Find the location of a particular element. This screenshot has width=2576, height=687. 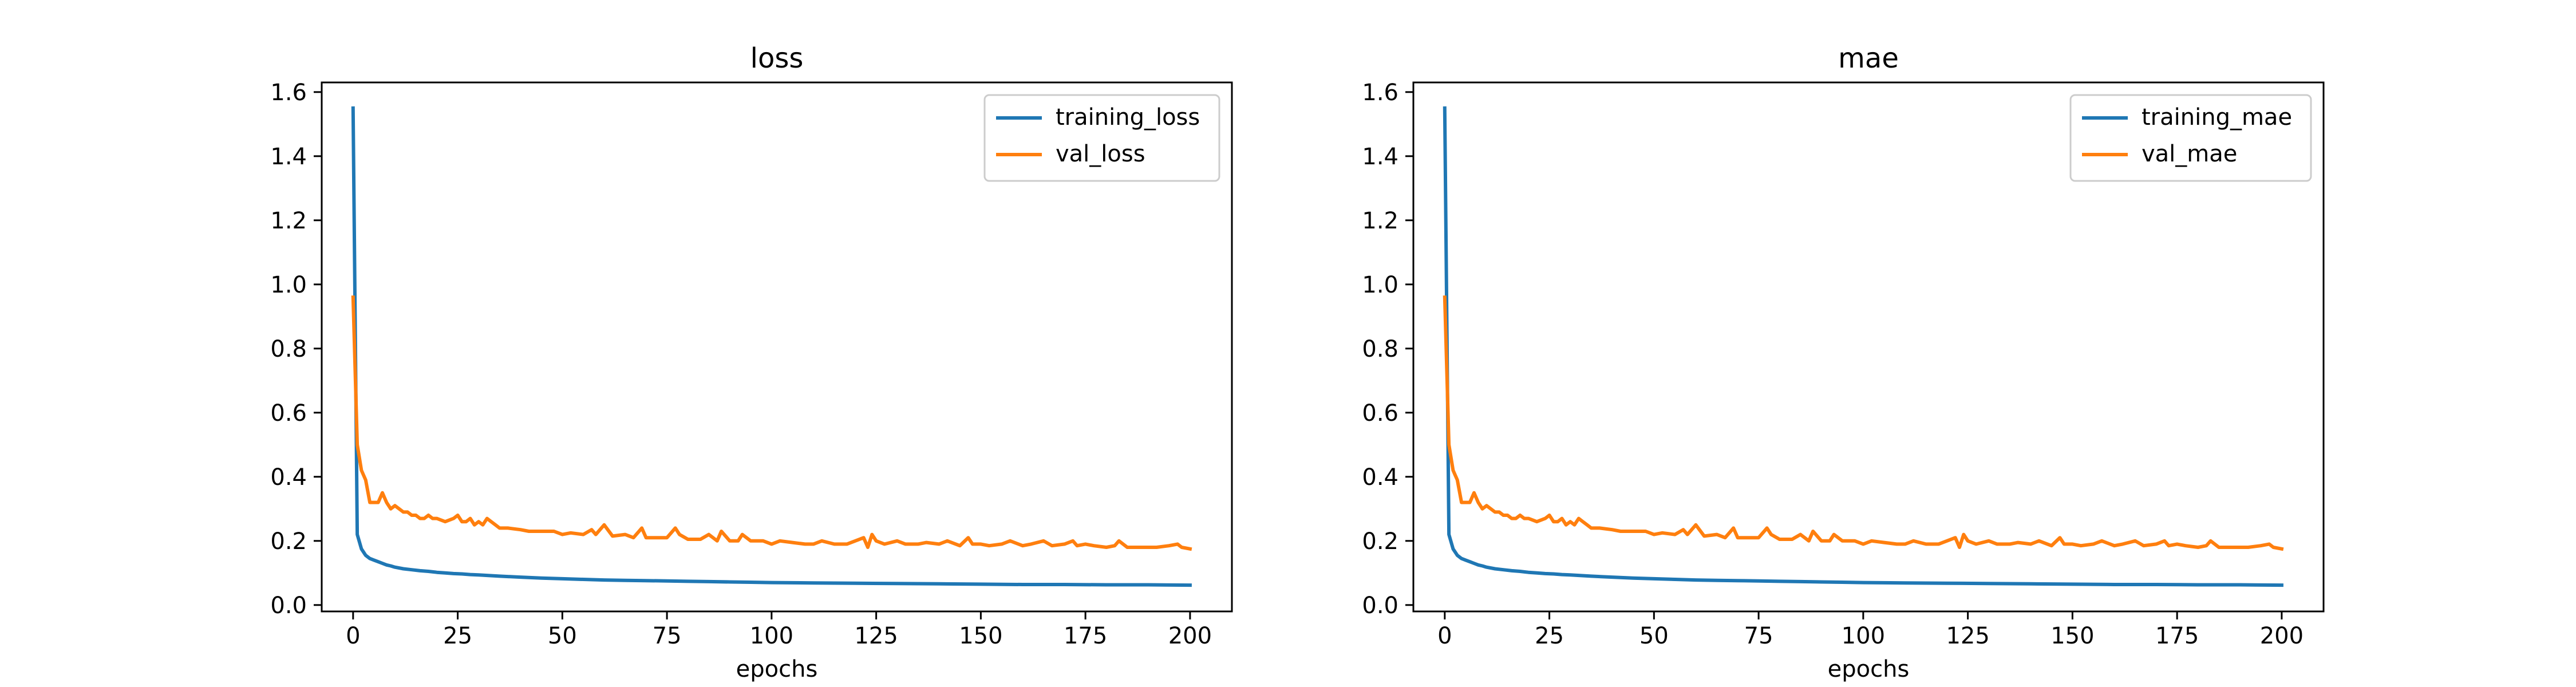

legend: training_loss val_loss is located at coordinates (1101, 138).